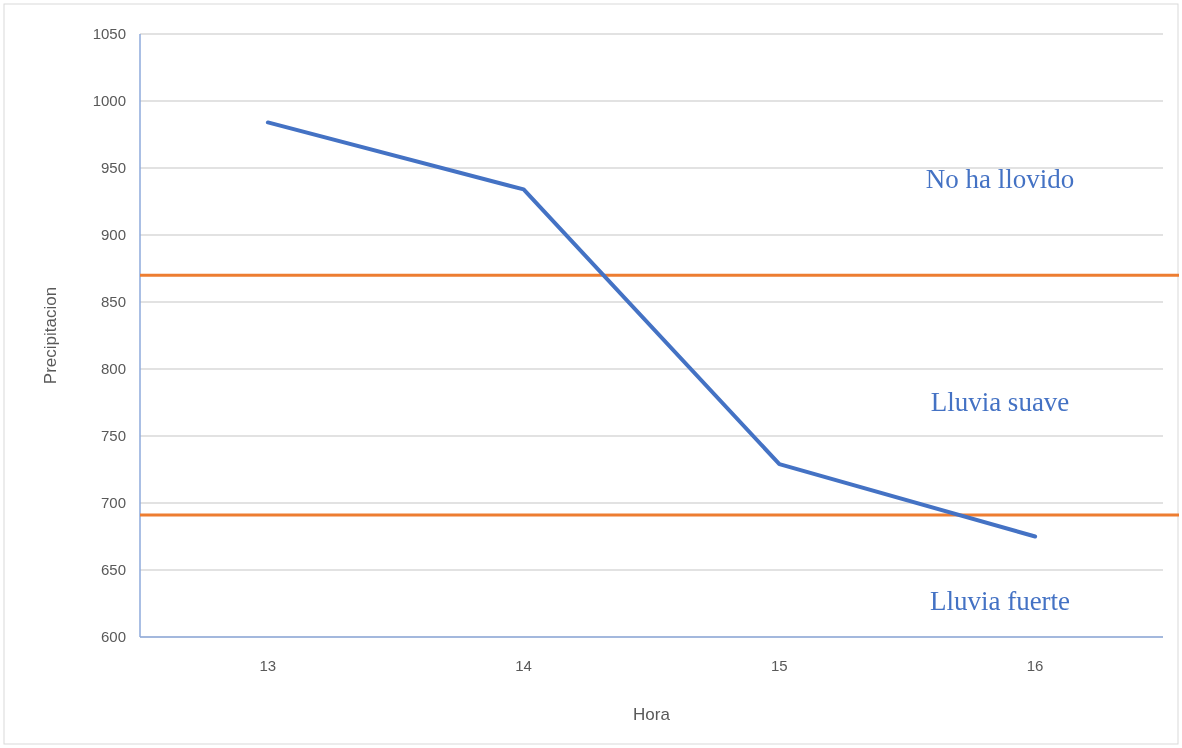 Image resolution: width=1182 pixels, height=748 pixels. What do you see at coordinates (268, 665) in the screenshot?
I see `x-tick-label: 13` at bounding box center [268, 665].